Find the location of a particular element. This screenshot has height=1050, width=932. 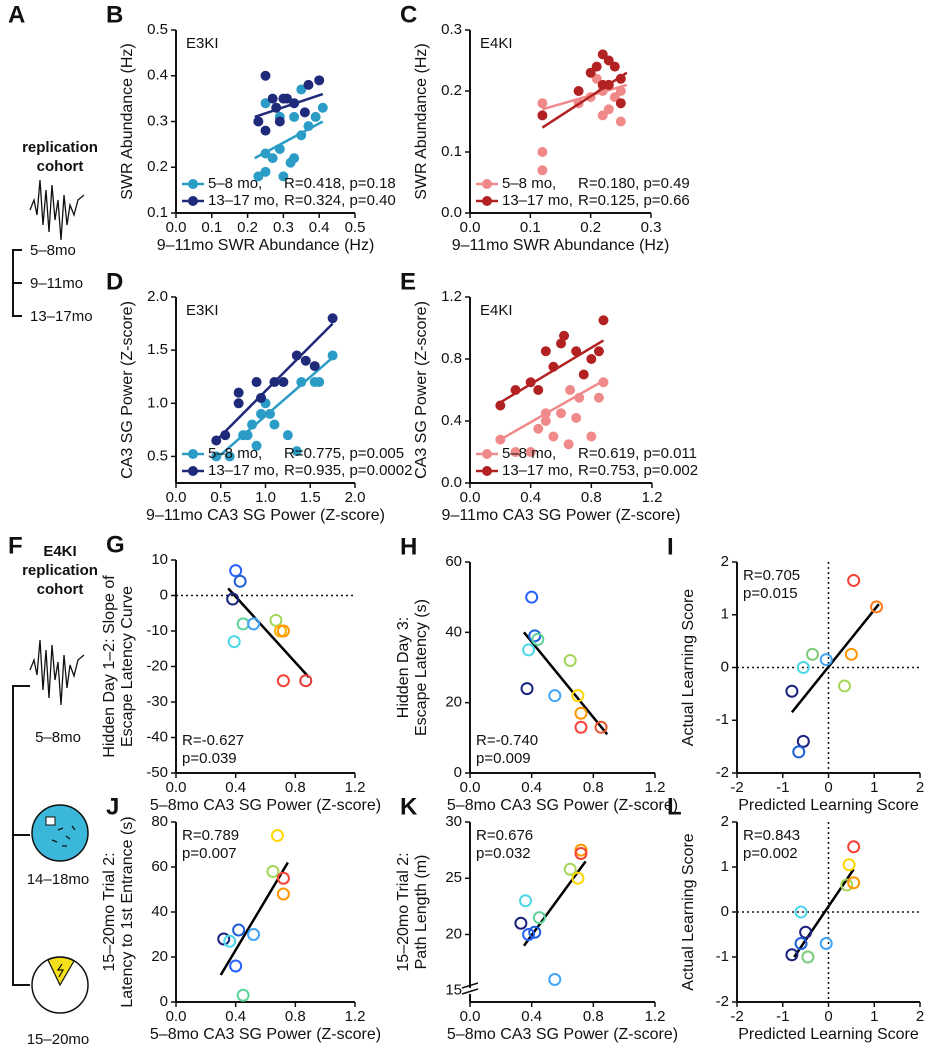

x-tick-label: 0.4 is located at coordinates (319, 227).